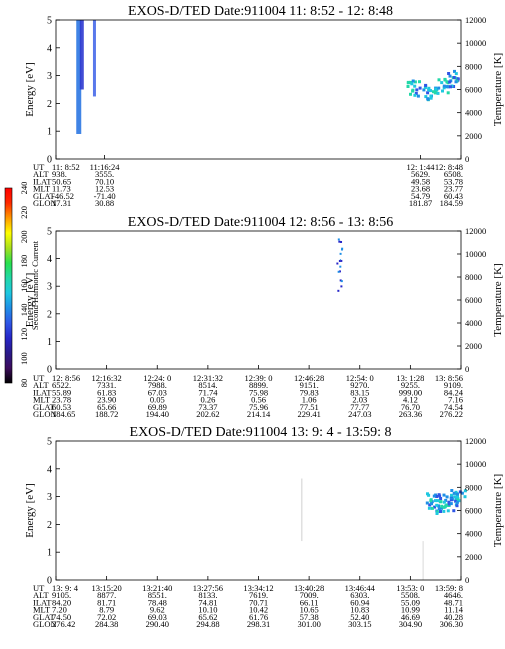 This screenshot has height=649, width=505. What do you see at coordinates (420, 196) in the screenshot?
I see `orbit-value: 54.79` at bounding box center [420, 196].